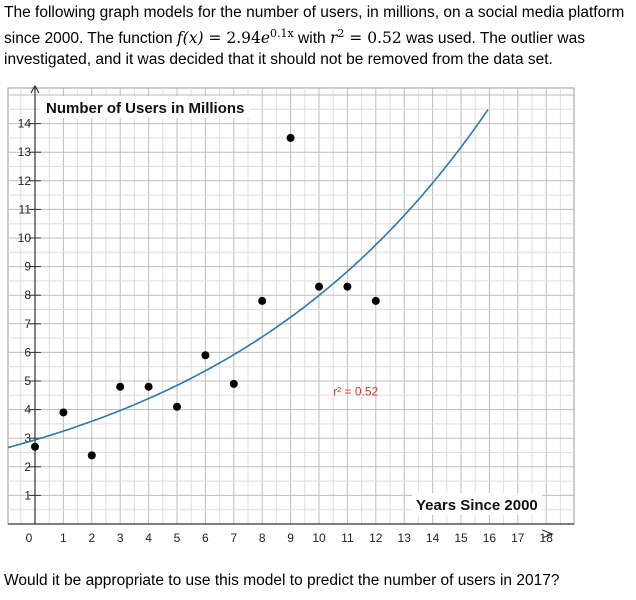 Image resolution: width=636 pixels, height=600 pixels. Describe the element at coordinates (547, 534) in the screenshot. I see `x-axis-arrow` at that location.